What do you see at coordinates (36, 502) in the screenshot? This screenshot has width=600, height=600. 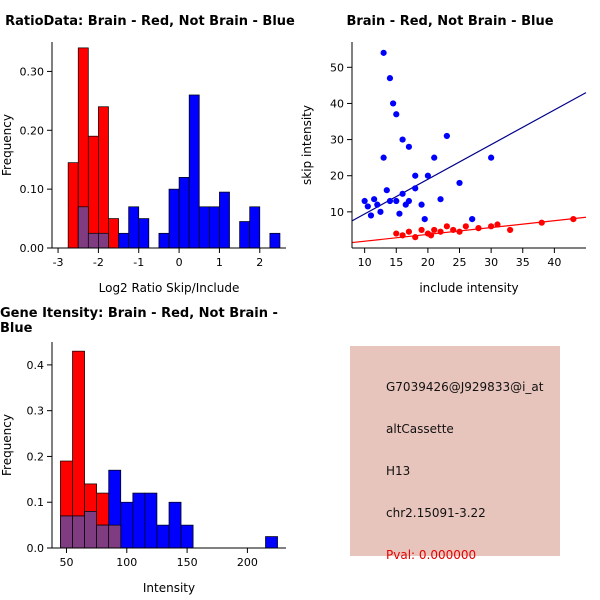 I see `svg-text: 0.1` at bounding box center [36, 502].